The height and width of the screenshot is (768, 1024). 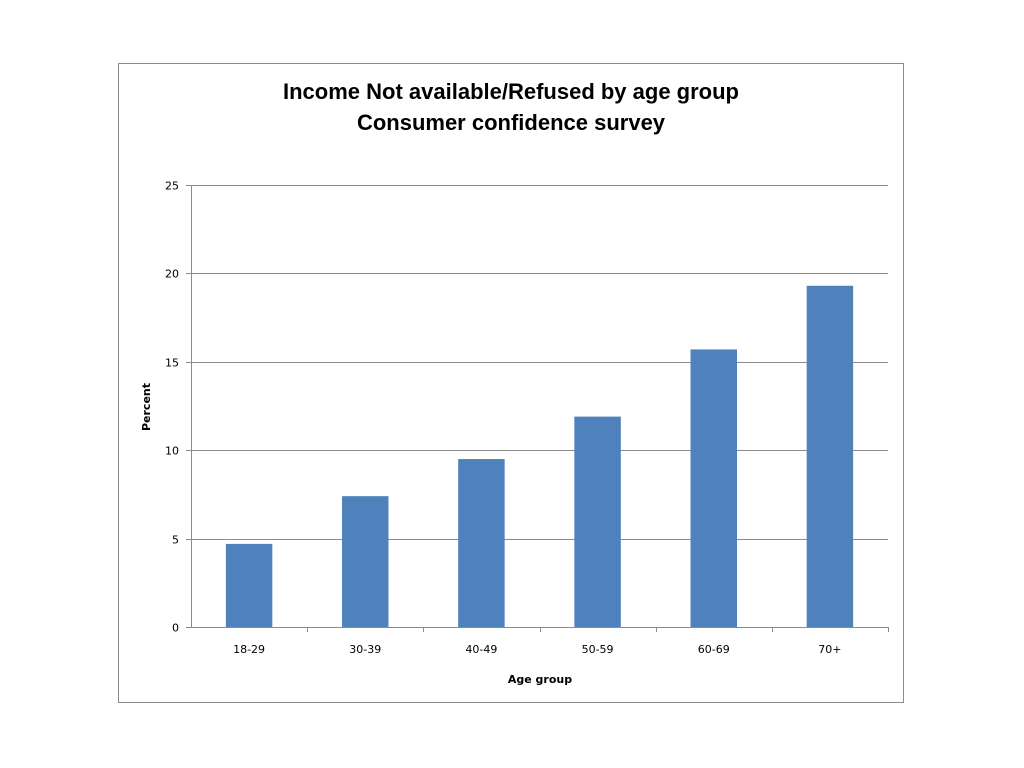 What do you see at coordinates (172, 274) in the screenshot?
I see `y-tick-label: 20` at bounding box center [172, 274].